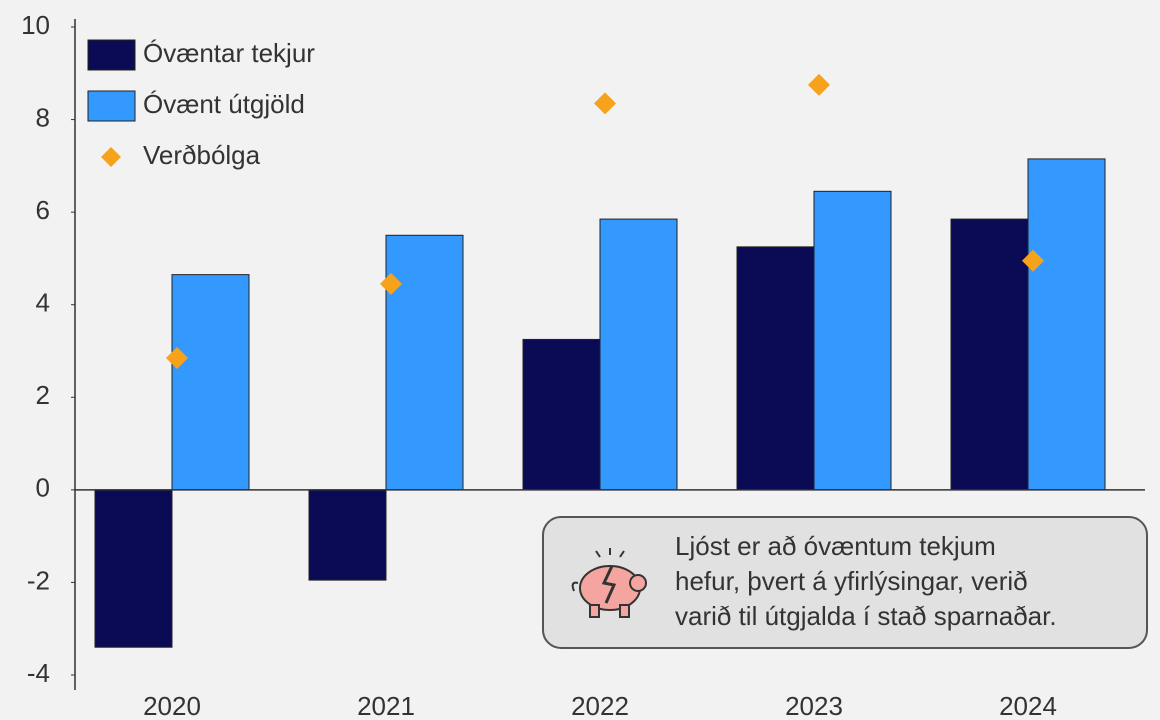  Describe the element at coordinates (111, 157) in the screenshot. I see `legend-marker` at that location.